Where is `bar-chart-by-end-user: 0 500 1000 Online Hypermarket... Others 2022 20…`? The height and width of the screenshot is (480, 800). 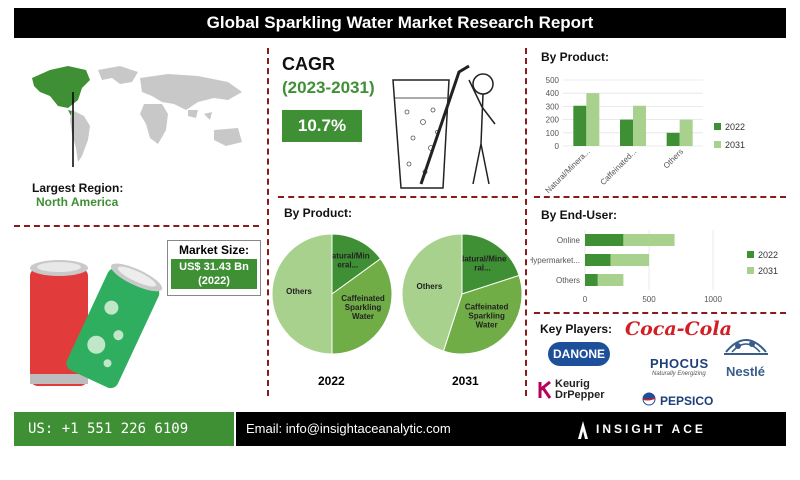
bar-chart-by-end-user: 0 500 1000 Online Hypermarket... Others 2022 20… is located at coordinates (654, 267).